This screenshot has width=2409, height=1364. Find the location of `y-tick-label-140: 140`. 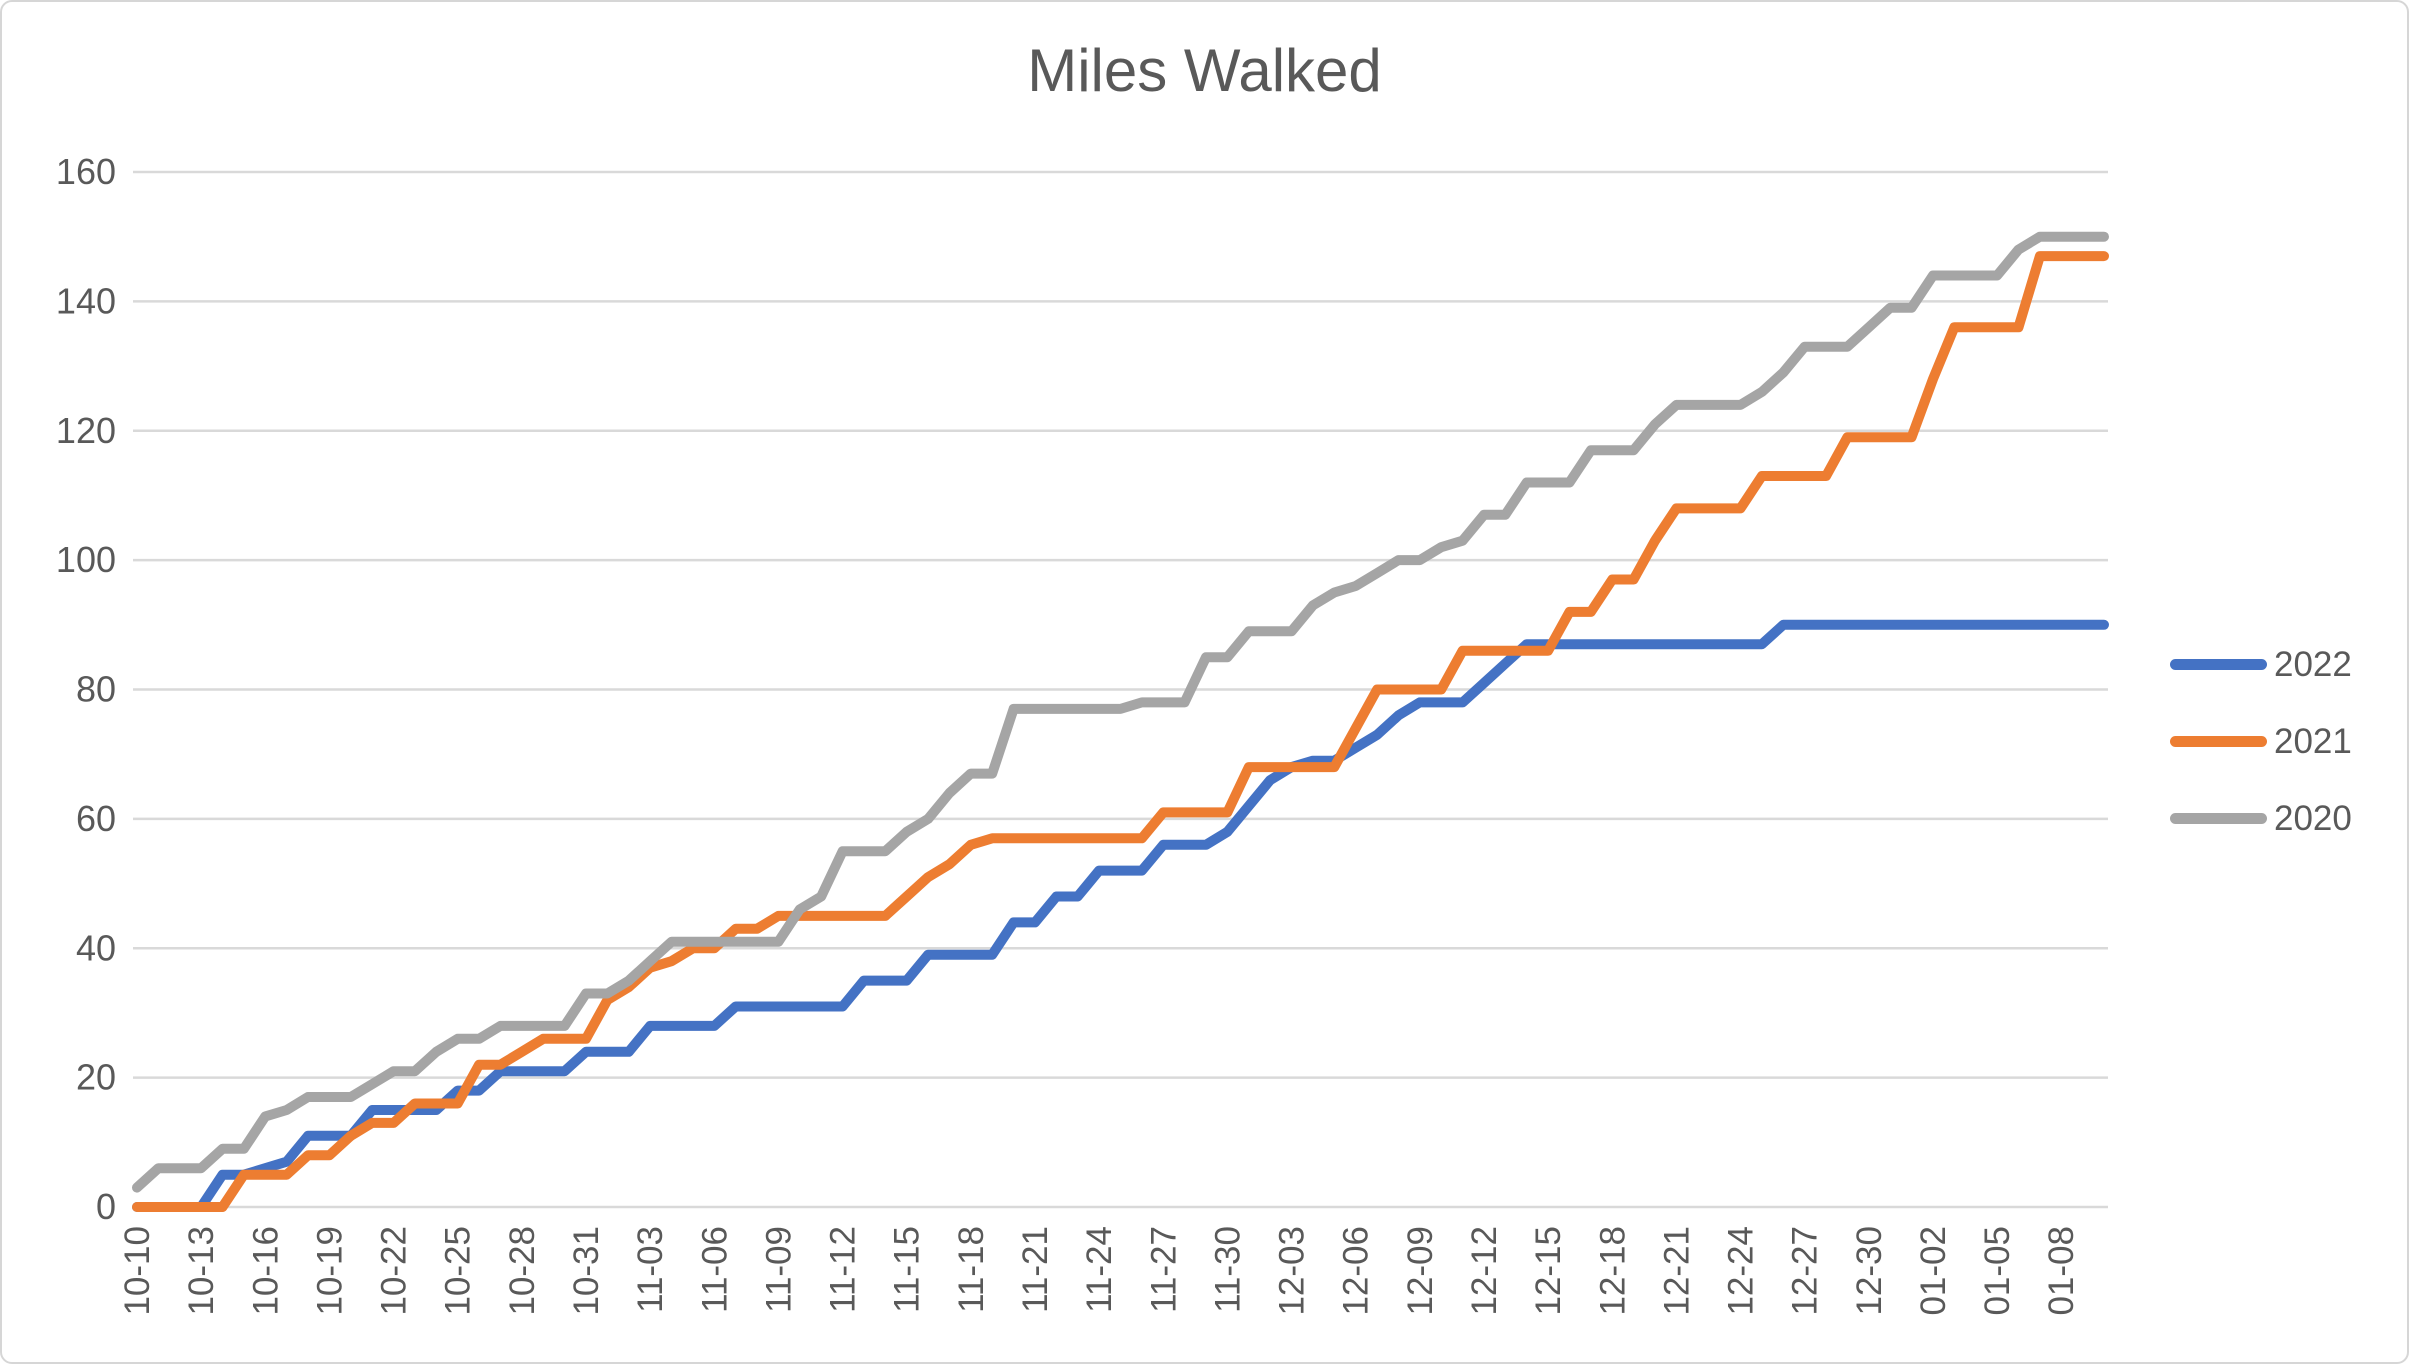

y-tick-label-140: 140 is located at coordinates (86, 300).